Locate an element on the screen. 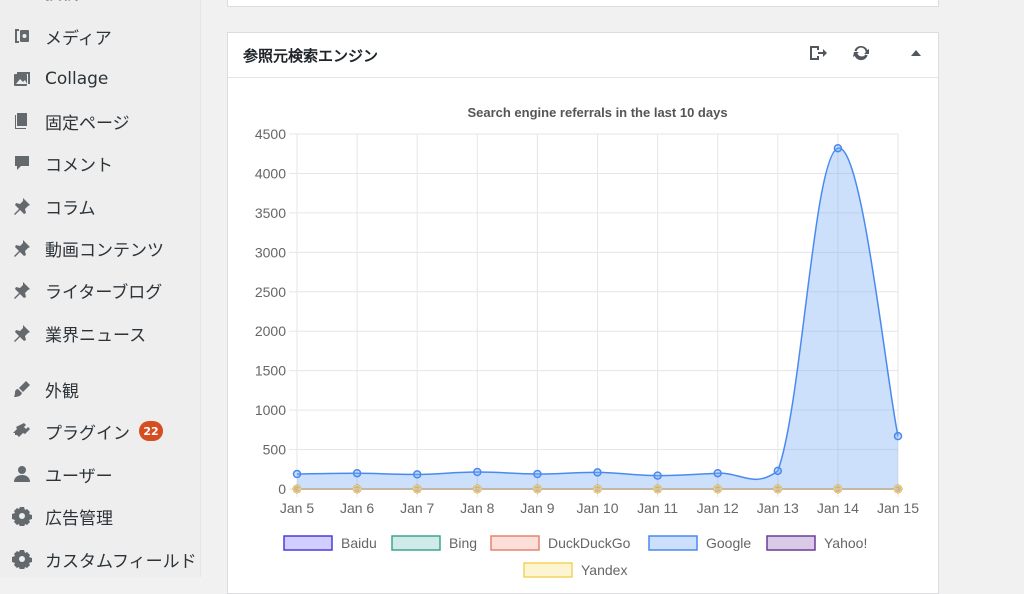 The image size is (1024, 594). legend-label: Bing is located at coordinates (463, 543).